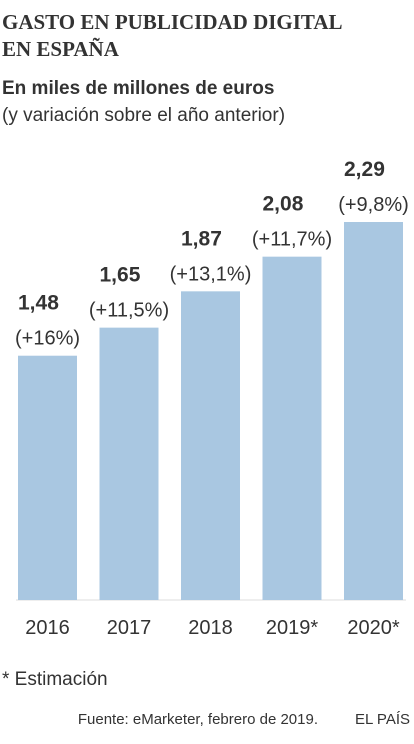  What do you see at coordinates (129, 311) in the screenshot?
I see `change-label: (+11,5%)` at bounding box center [129, 311].